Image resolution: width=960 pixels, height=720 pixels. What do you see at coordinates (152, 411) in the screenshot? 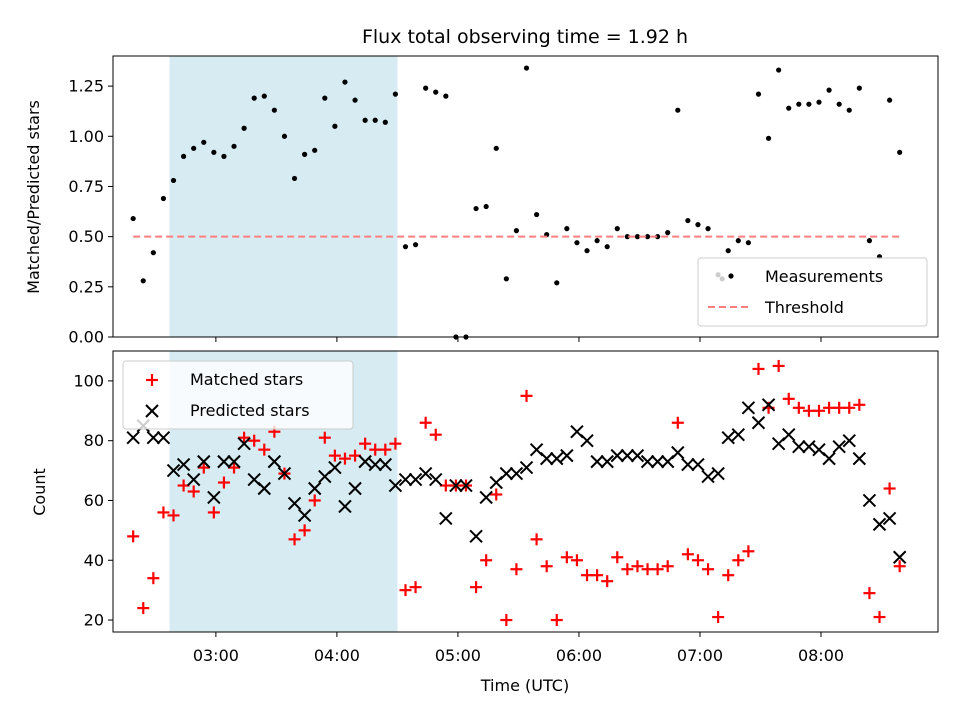
I see `legend-predicted-marker` at bounding box center [152, 411].